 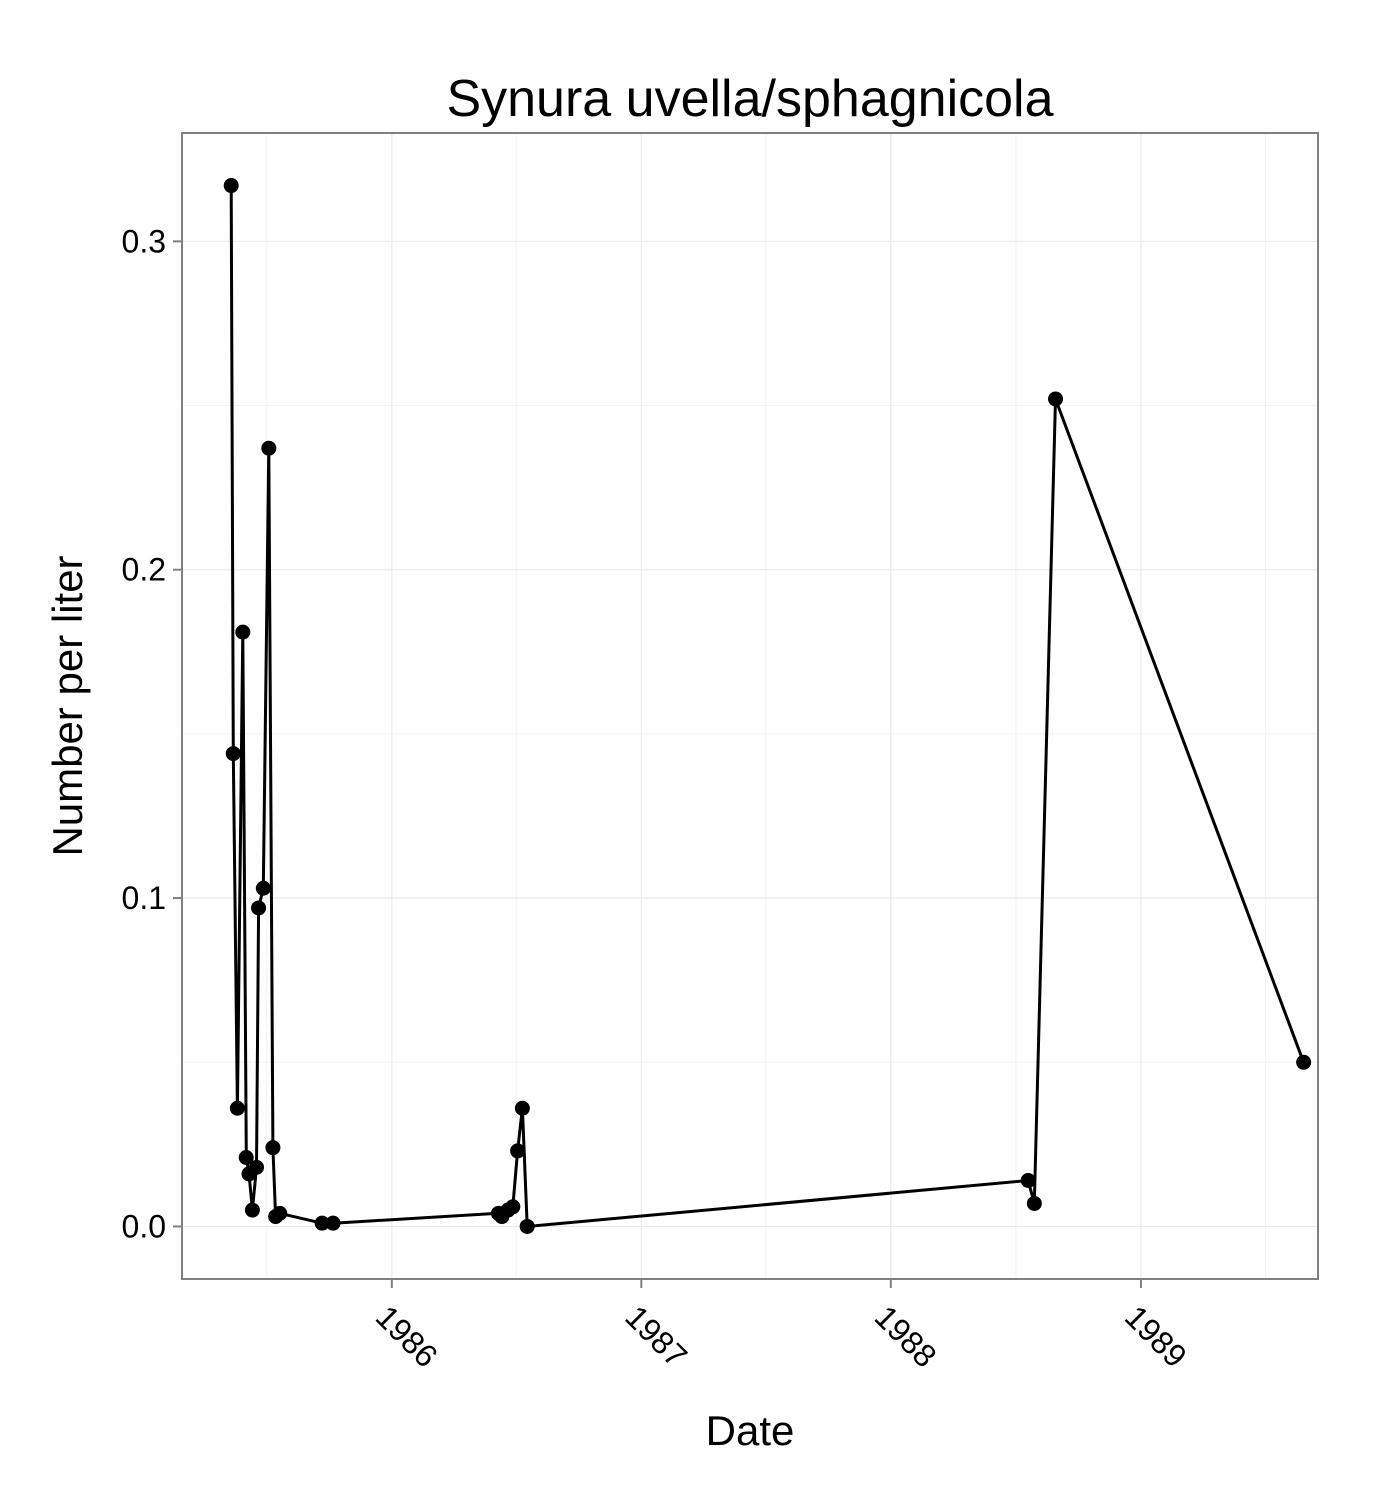 I want to click on y-tick-label: 0.2, so click(x=144, y=570).